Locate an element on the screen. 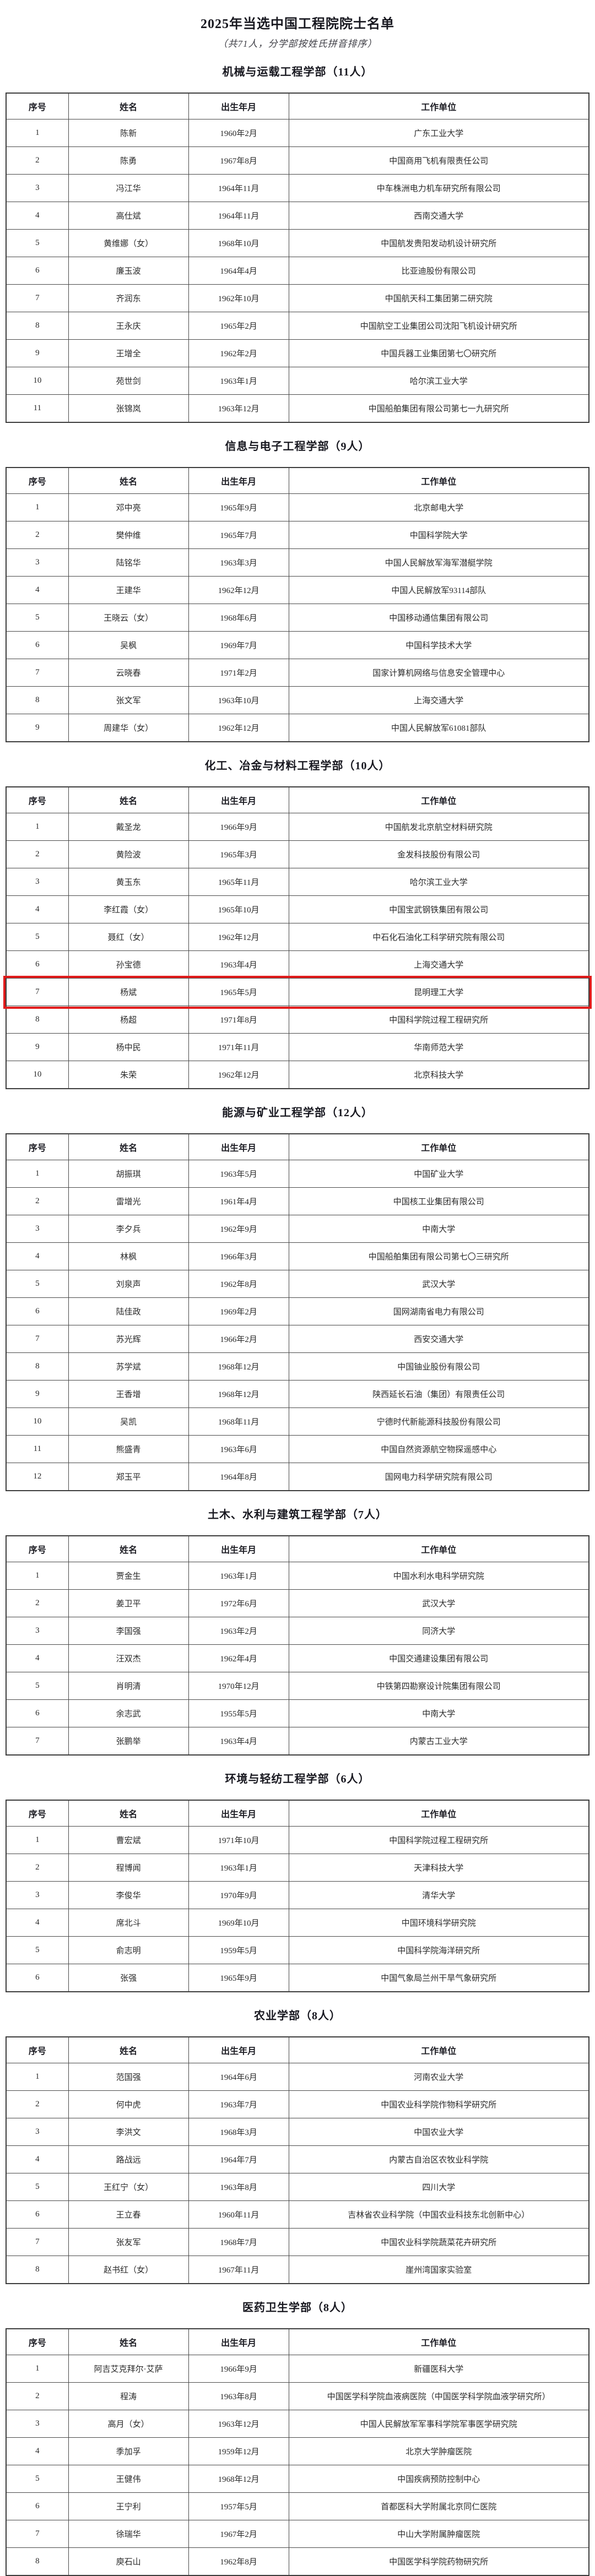 Image resolution: width=595 pixels, height=2576 pixels. cell-name: 杨超 is located at coordinates (128, 1020).